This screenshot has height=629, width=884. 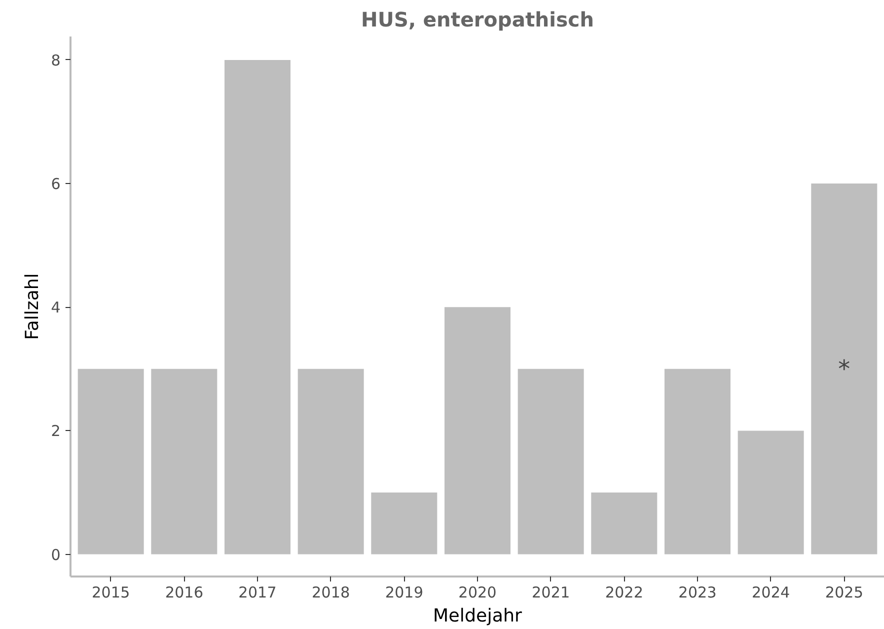 What do you see at coordinates (331, 593) in the screenshot?
I see `x-tick-label: 2018` at bounding box center [331, 593].